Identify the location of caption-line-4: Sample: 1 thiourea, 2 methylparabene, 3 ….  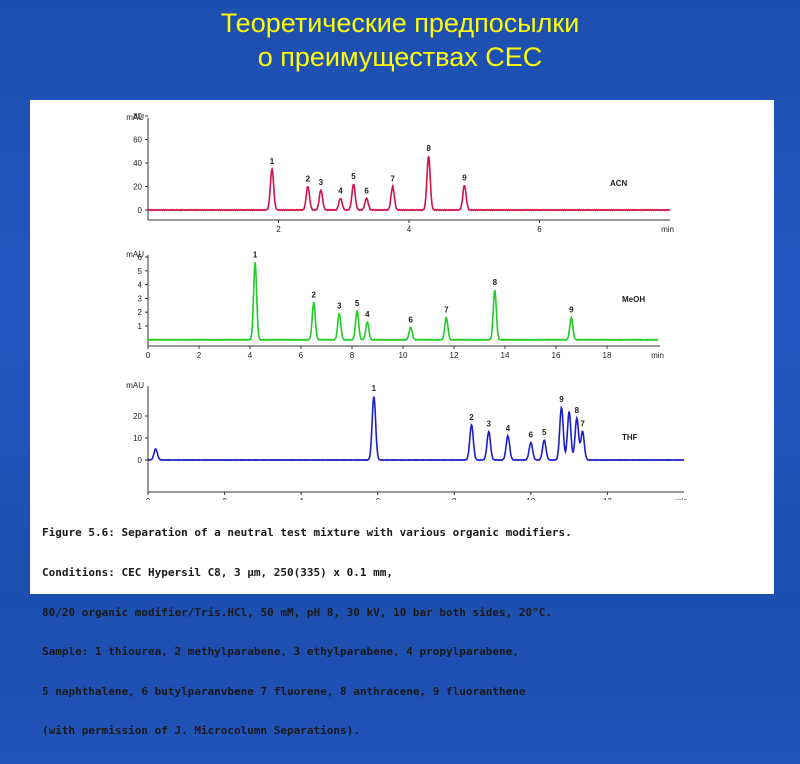
(280, 652).